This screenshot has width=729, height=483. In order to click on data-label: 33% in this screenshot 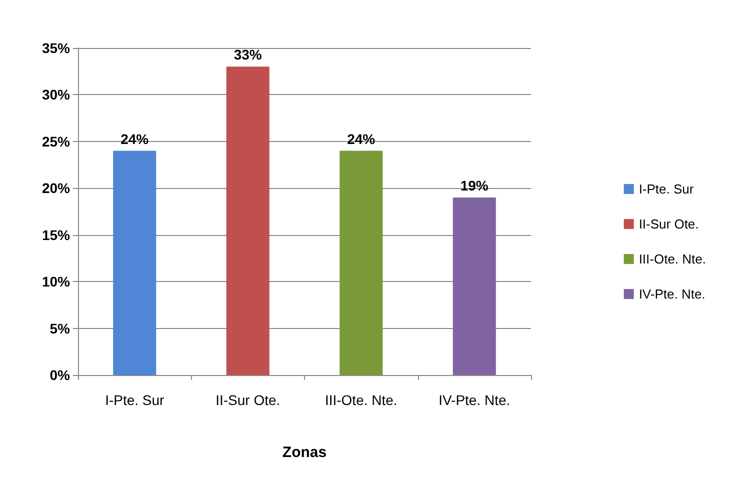, I will do `click(248, 54)`.